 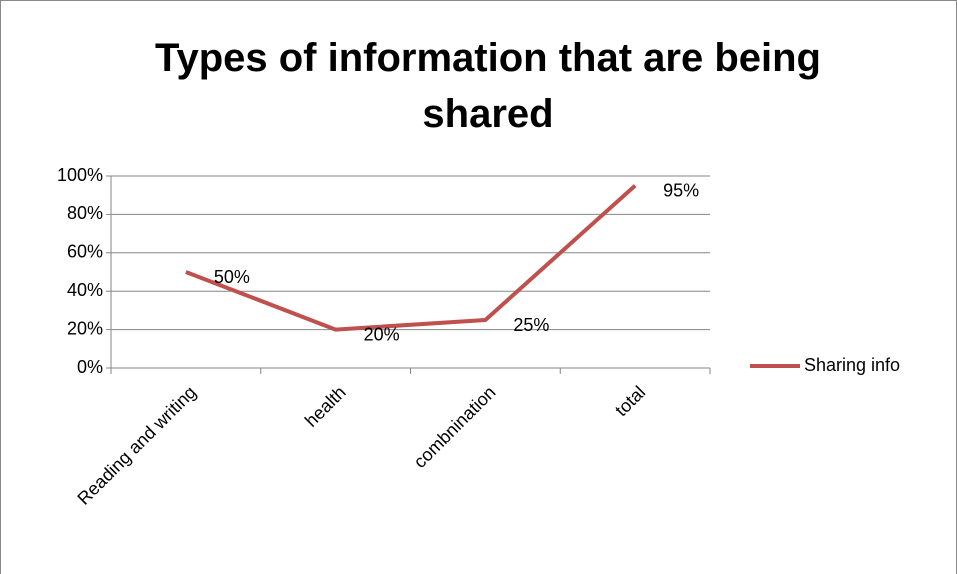 I want to click on data-label: 20%, so click(x=382, y=334).